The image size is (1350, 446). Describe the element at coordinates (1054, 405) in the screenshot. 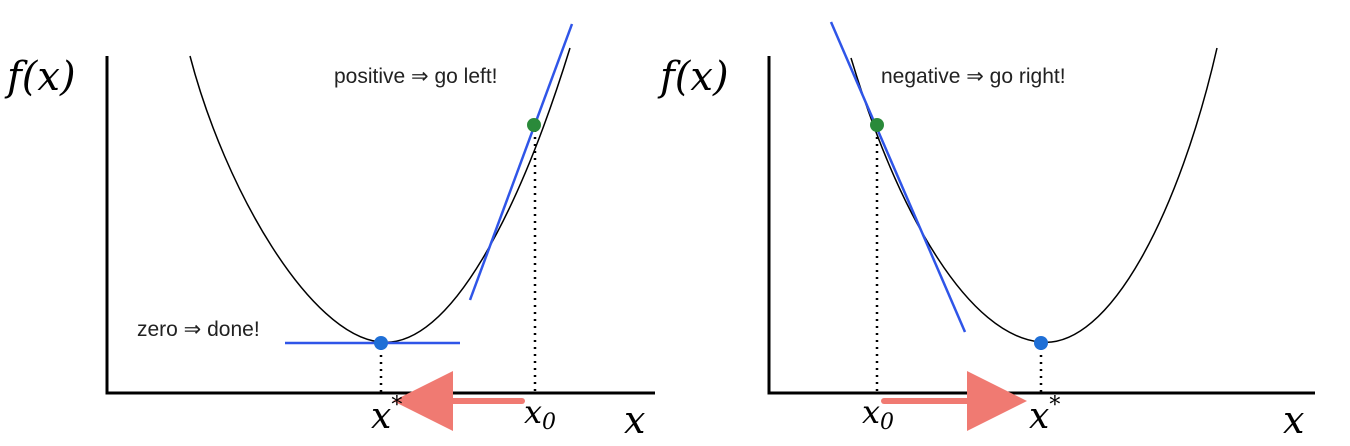

I see `right-minimum-label-star: *` at that location.